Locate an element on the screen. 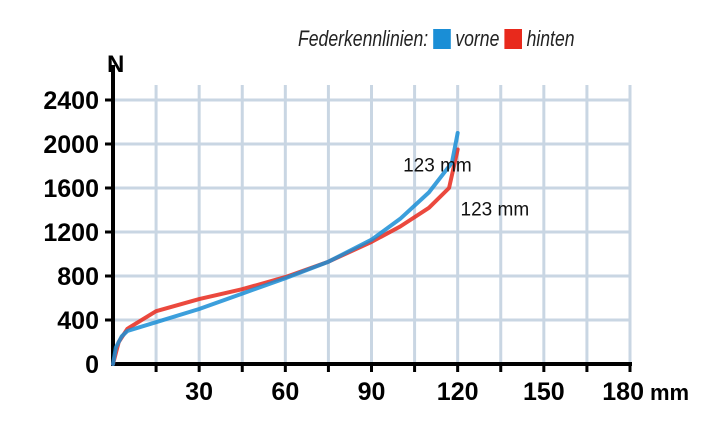  legend-swatch-vorne is located at coordinates (441, 39).